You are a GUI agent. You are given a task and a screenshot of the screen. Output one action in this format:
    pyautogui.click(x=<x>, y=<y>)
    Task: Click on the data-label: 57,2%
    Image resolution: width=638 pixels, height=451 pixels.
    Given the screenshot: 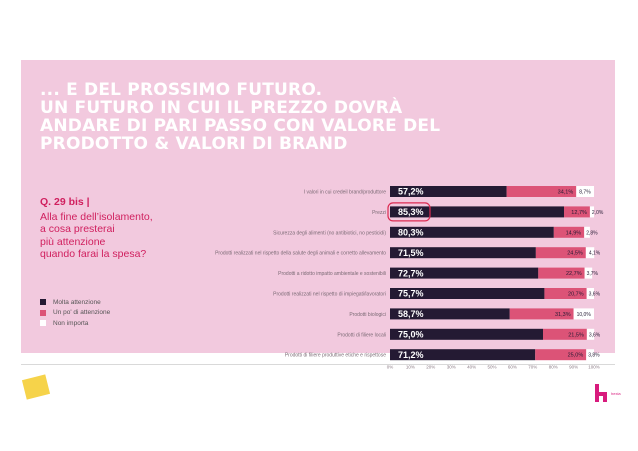 What is the action you would take?
    pyautogui.click(x=411, y=192)
    